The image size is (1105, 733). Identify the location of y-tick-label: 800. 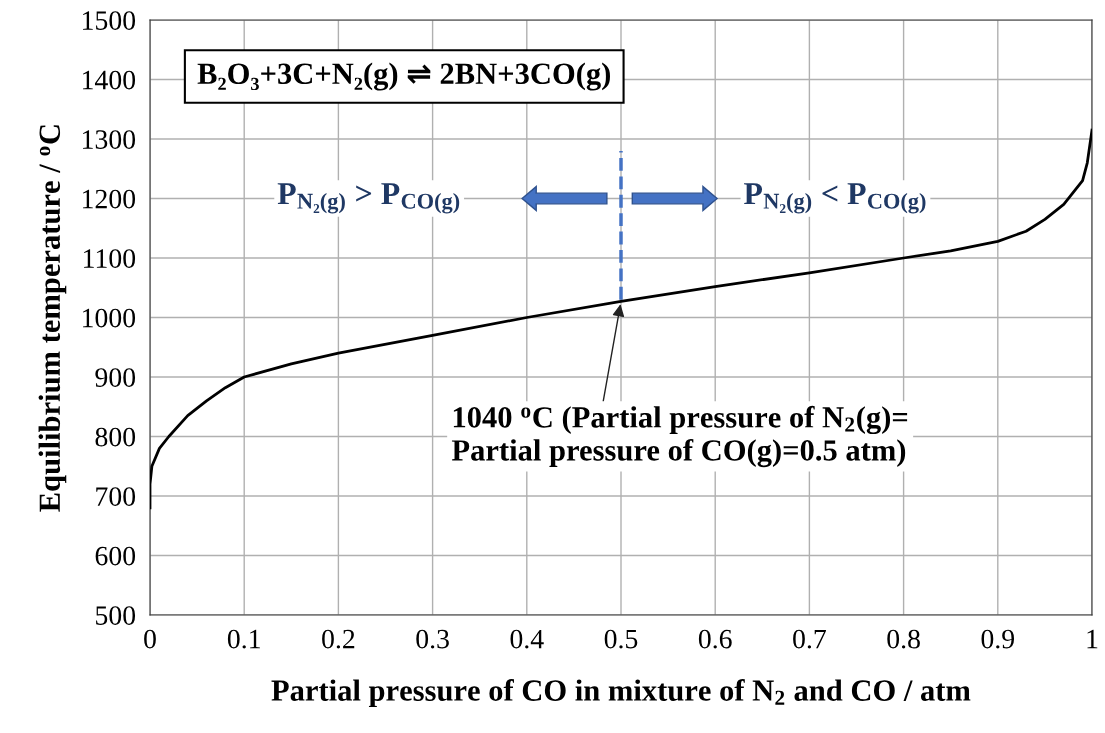
(115, 437).